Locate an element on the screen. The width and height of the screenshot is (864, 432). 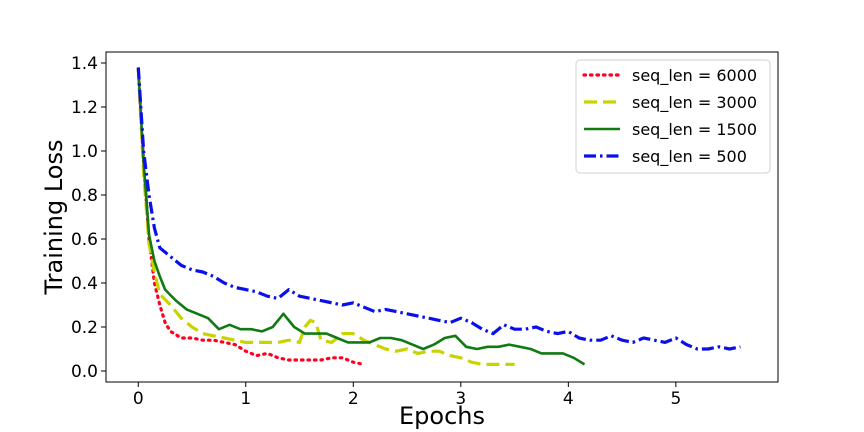
legend-box is located at coordinates (673, 116).